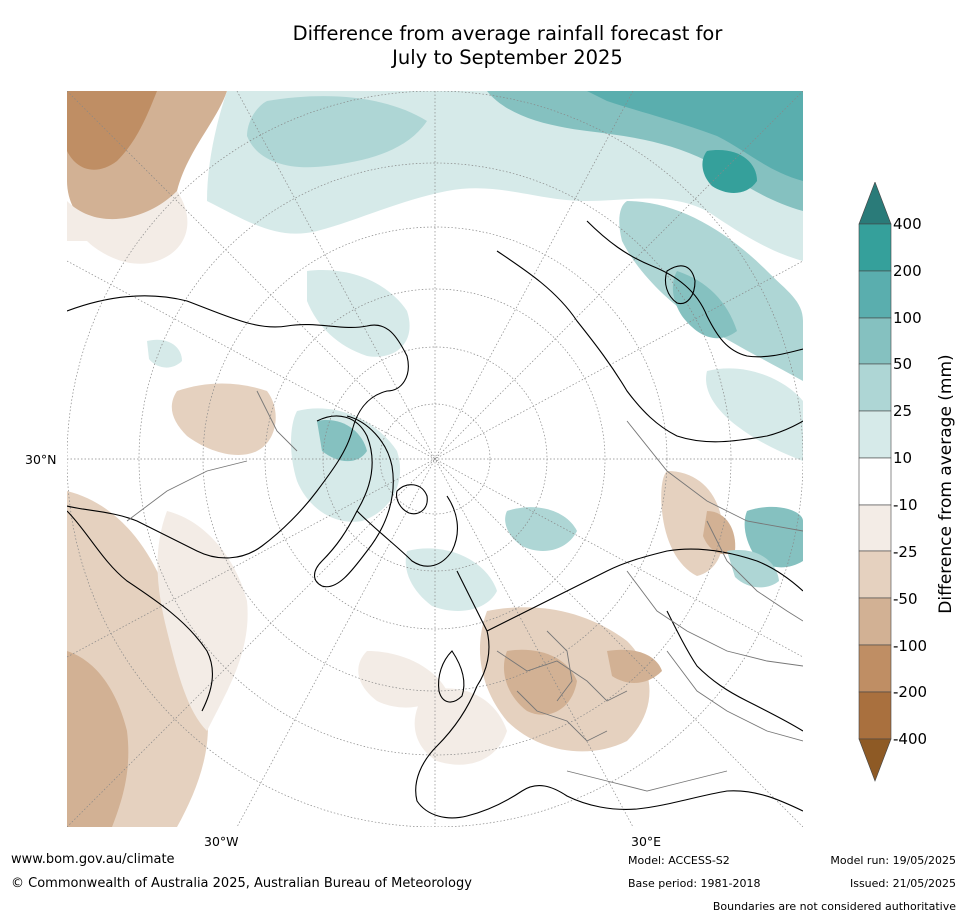 The width and height of the screenshot is (965, 919). Describe the element at coordinates (93, 859) in the screenshot. I see `website-link: www.bom.gov.au/climate` at that location.